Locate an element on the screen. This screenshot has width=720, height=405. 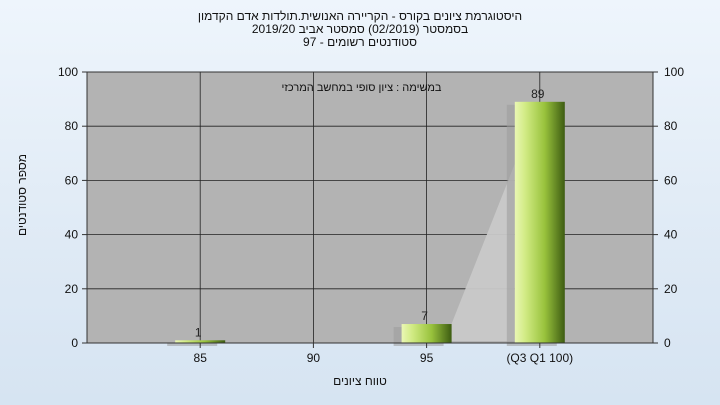
x-tick-label: 85 is located at coordinates (201, 358).